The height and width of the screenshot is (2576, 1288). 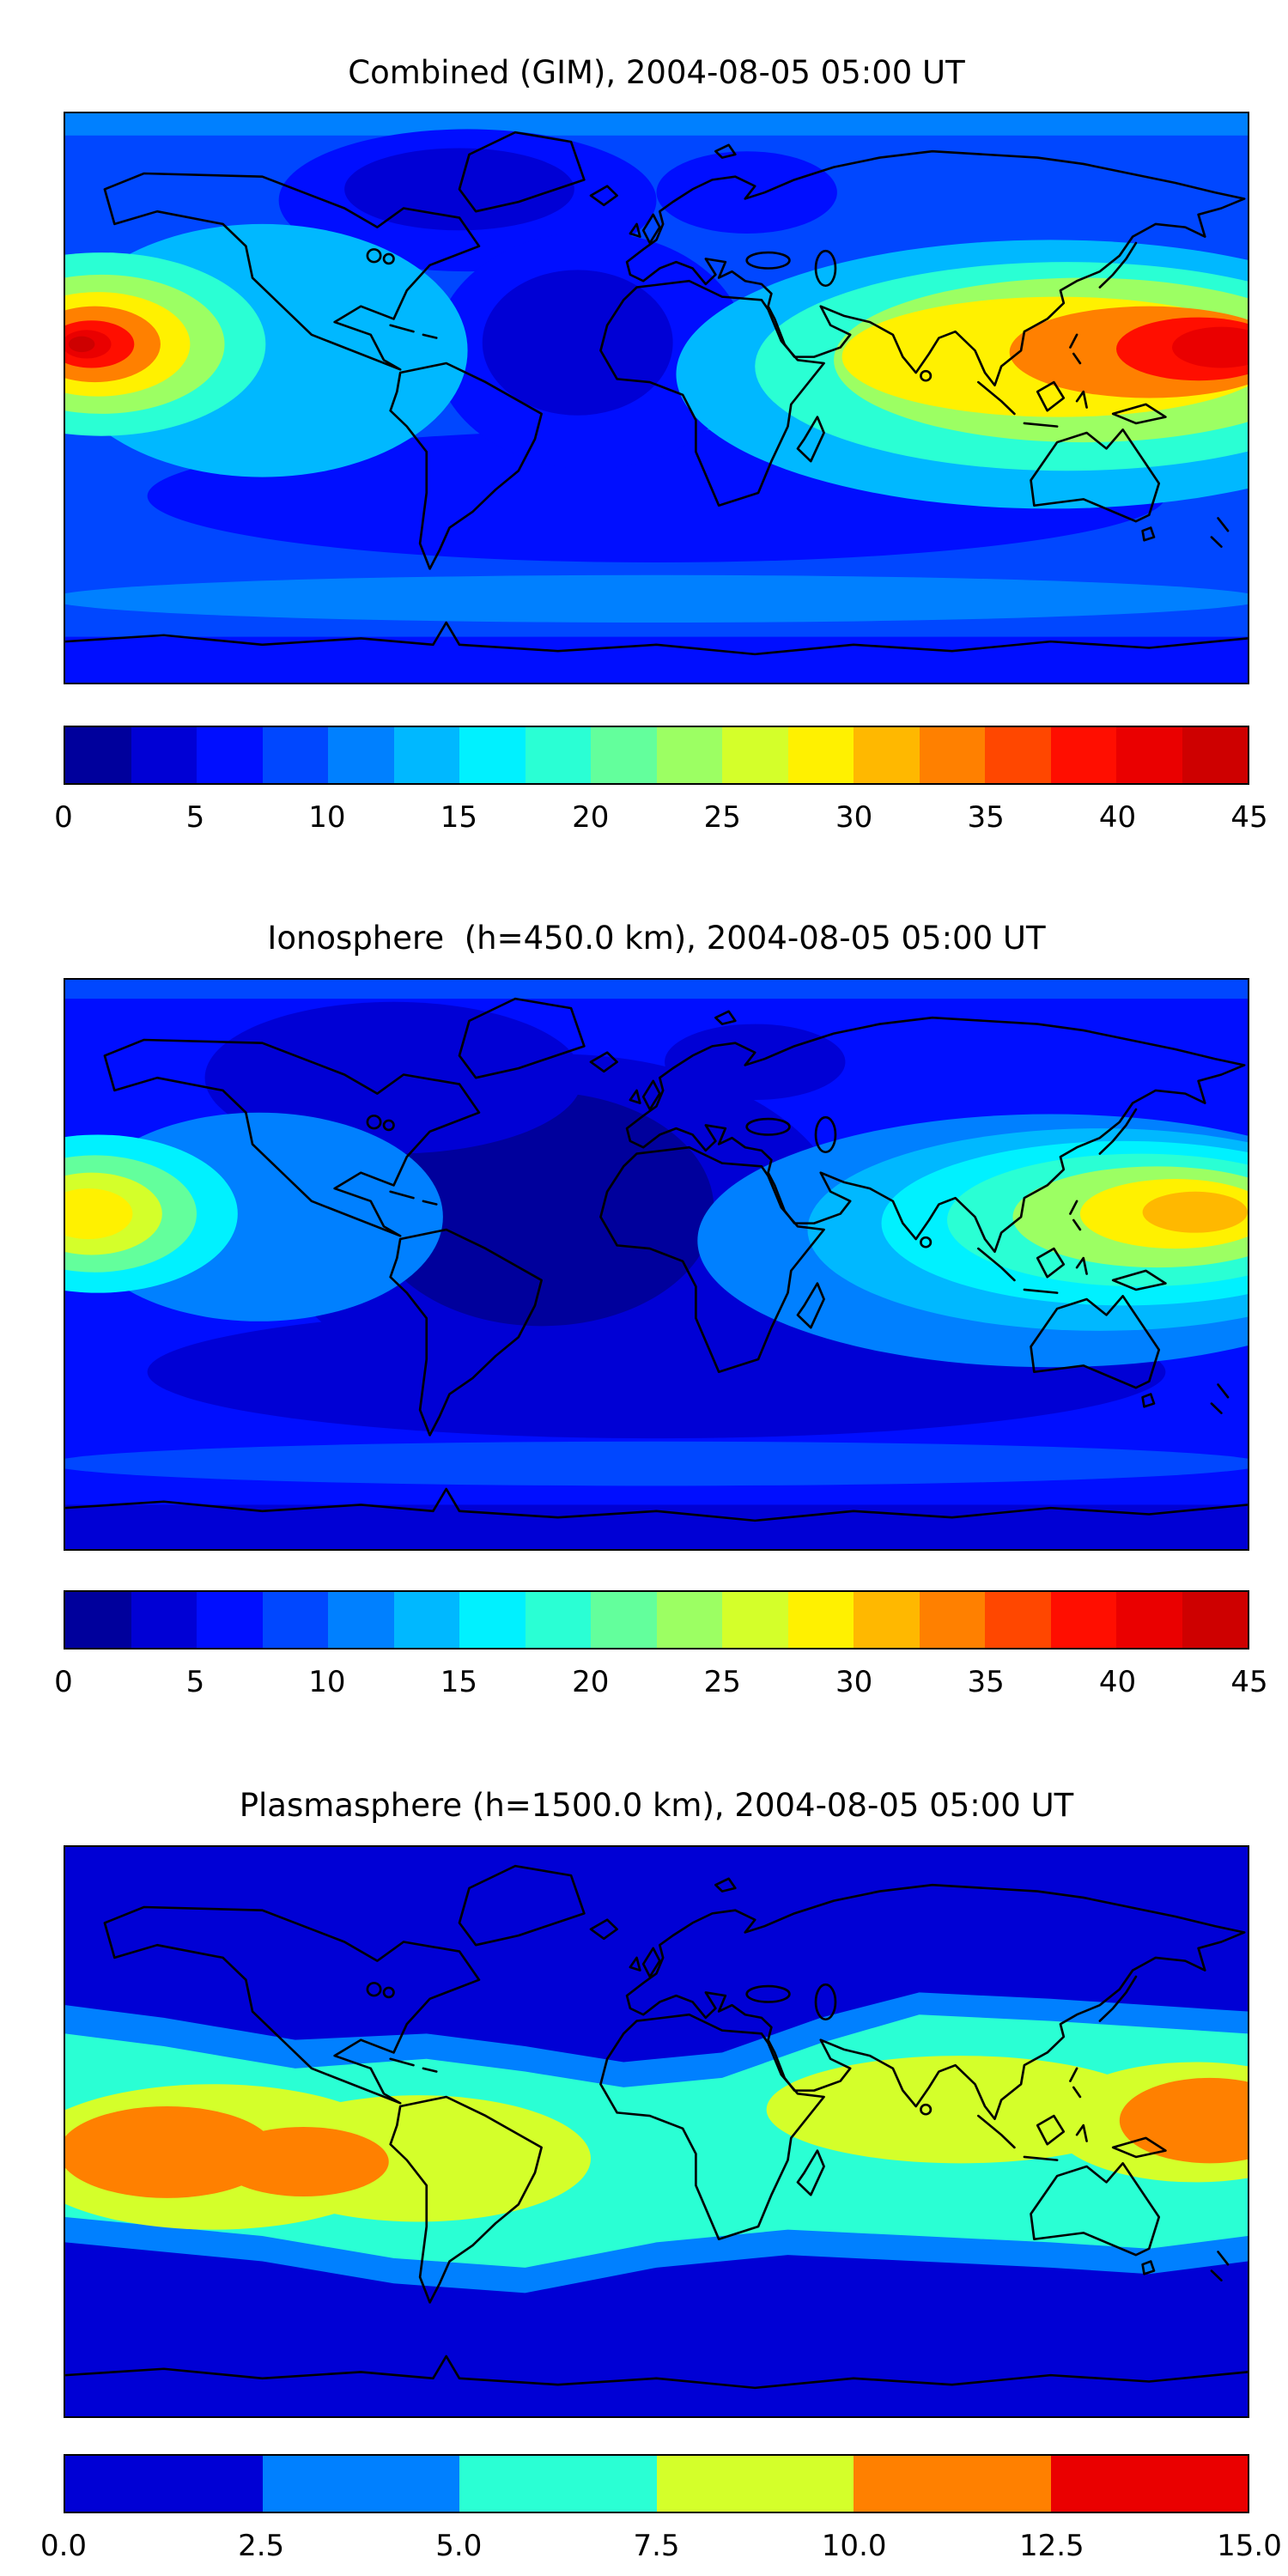 What do you see at coordinates (1250, 2546) in the screenshot?
I see `colorbar-tick-label: 15.0` at bounding box center [1250, 2546].